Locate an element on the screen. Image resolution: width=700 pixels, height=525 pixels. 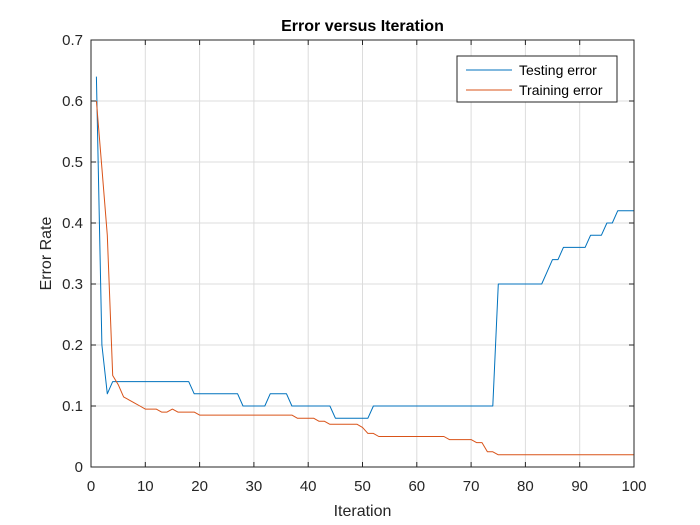
y-tick-label: 0.6 is located at coordinates (72, 101).